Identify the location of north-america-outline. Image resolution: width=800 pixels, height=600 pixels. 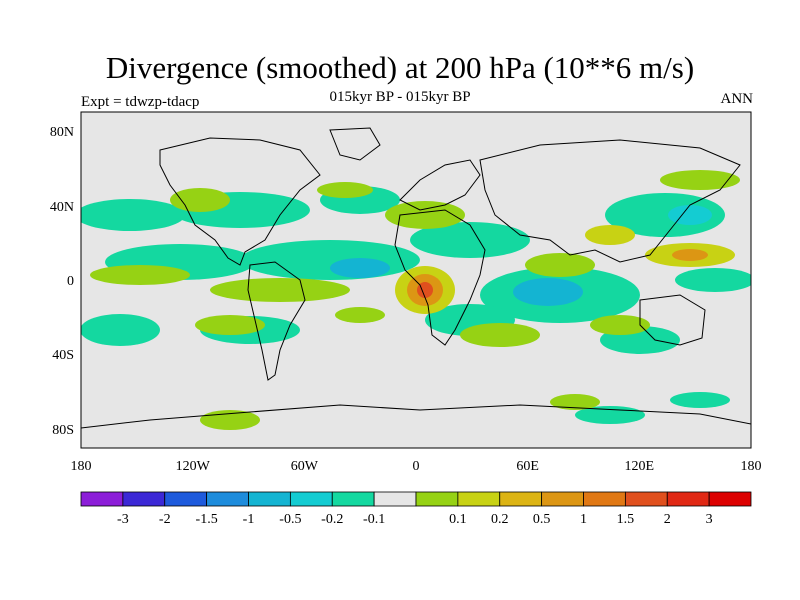
(240, 201).